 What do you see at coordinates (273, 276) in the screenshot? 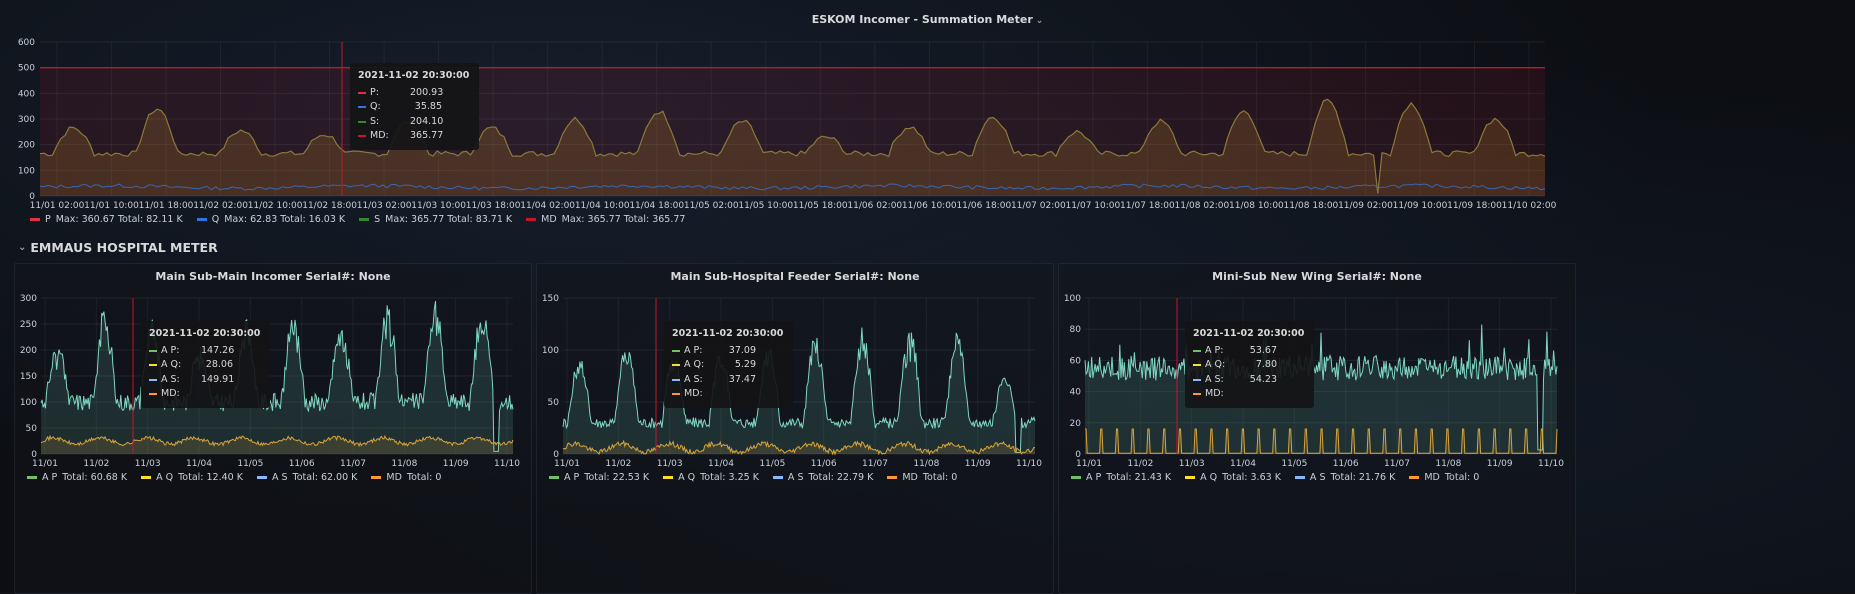
I see `panel-title: Main Sub-Main Incomer Serial#: None` at bounding box center [273, 276].